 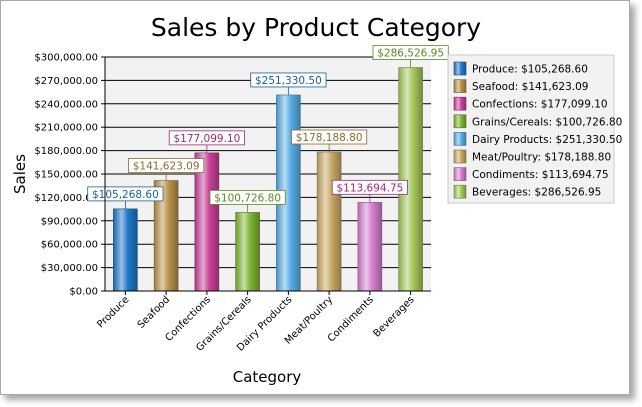 What do you see at coordinates (410, 179) in the screenshot?
I see `bar-beverages` at bounding box center [410, 179].